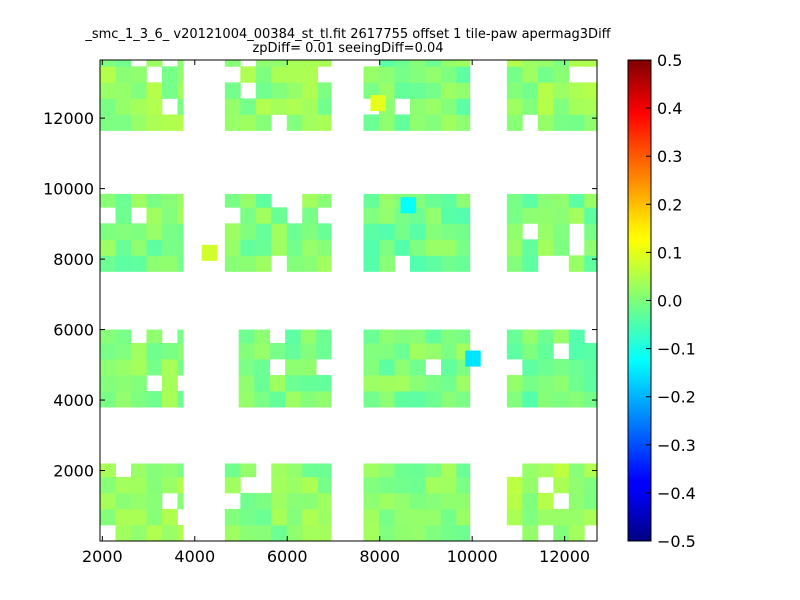 Image resolution: width=800 pixels, height=600 pixels. What do you see at coordinates (669, 301) in the screenshot?
I see `colorbar-tick-label: 0.0` at bounding box center [669, 301].